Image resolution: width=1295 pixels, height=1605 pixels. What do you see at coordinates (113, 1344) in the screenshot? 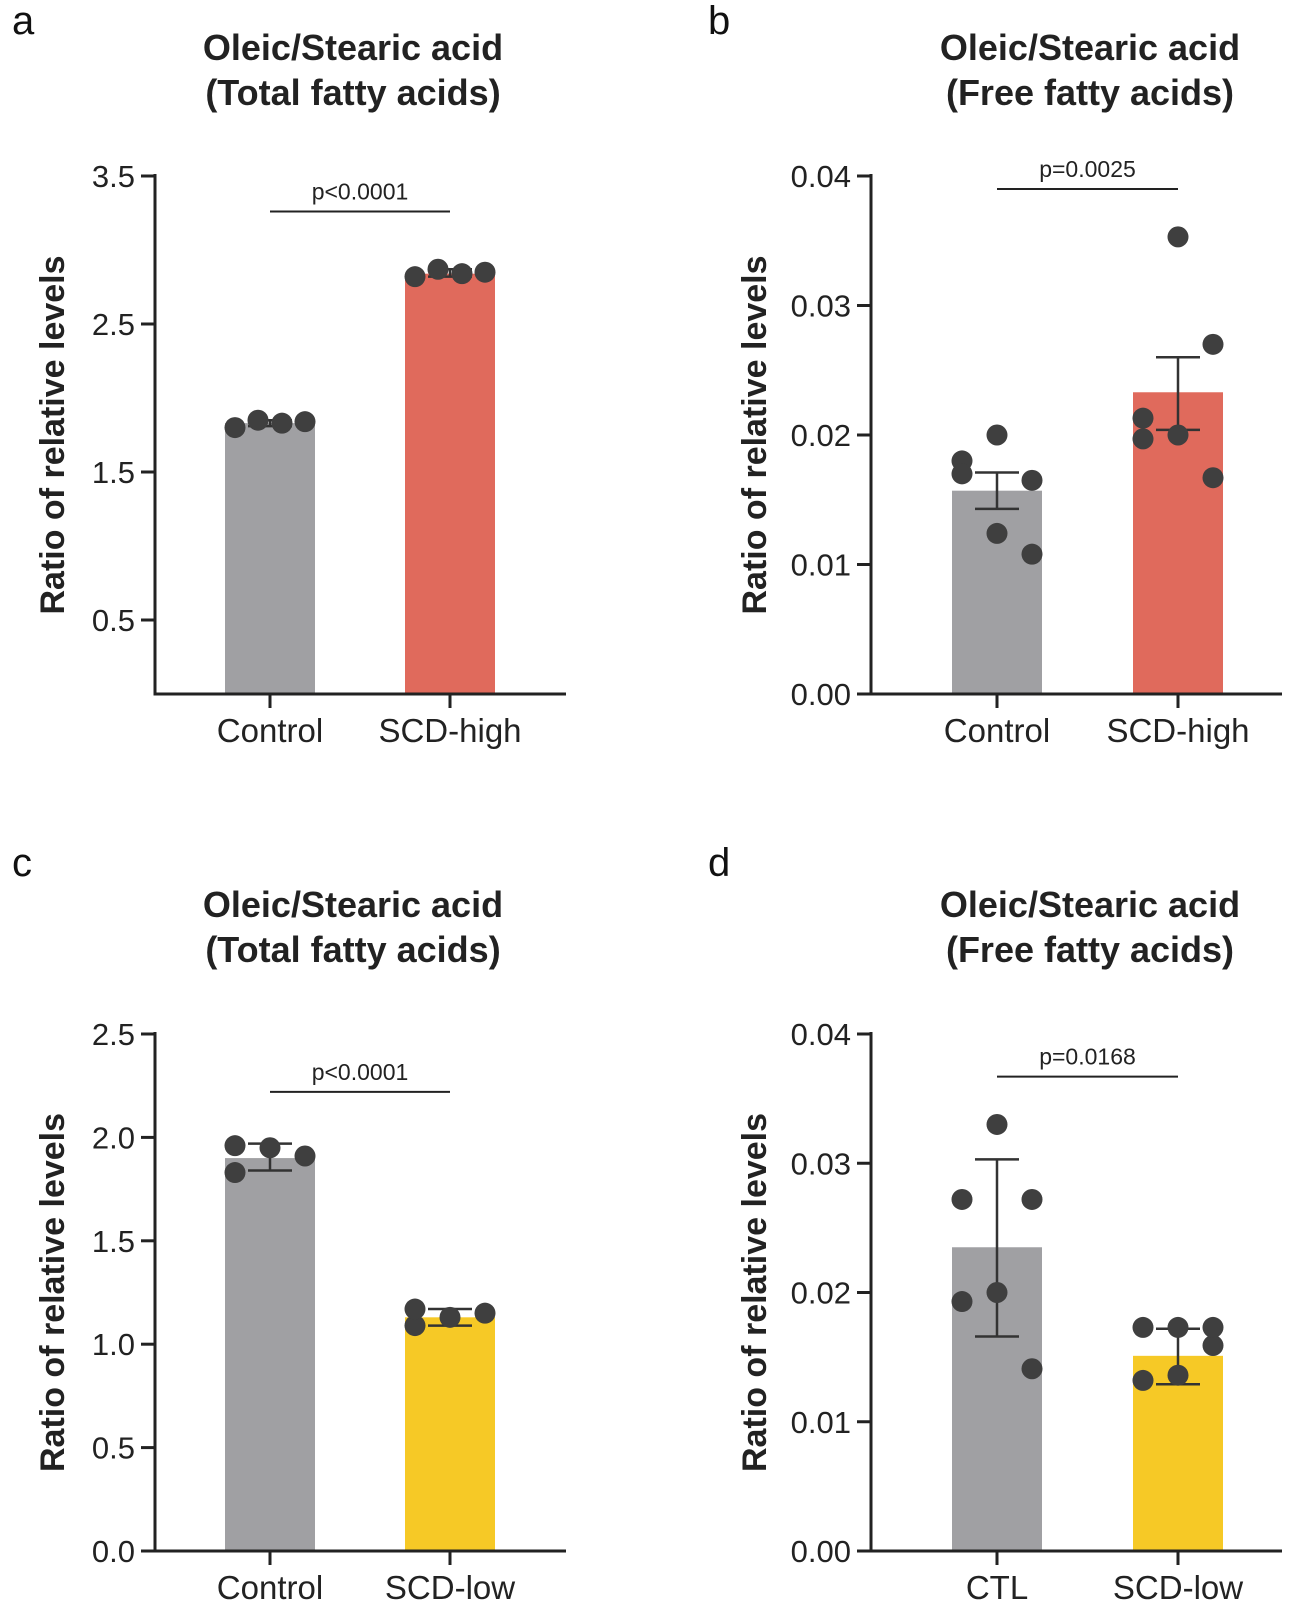
I see `y-tick-label: 1.0` at bounding box center [113, 1344].